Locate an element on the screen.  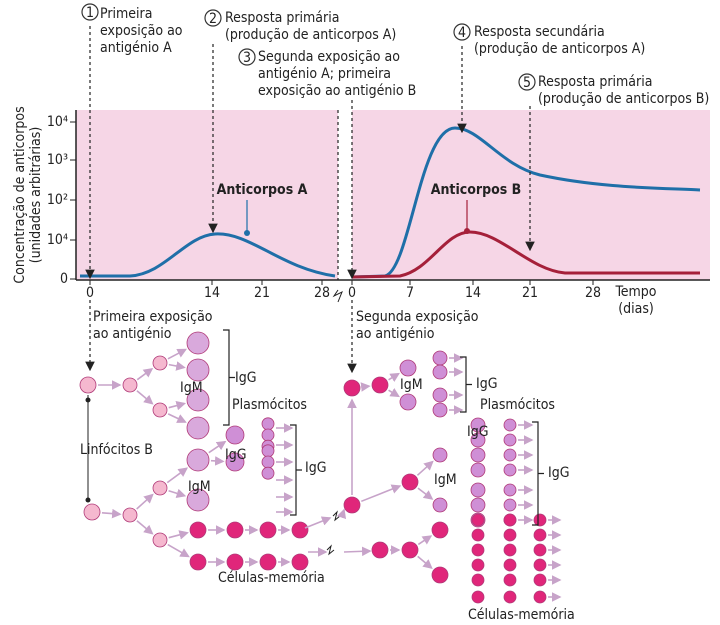
label: Anticorpos B is located at coordinates (476, 190).